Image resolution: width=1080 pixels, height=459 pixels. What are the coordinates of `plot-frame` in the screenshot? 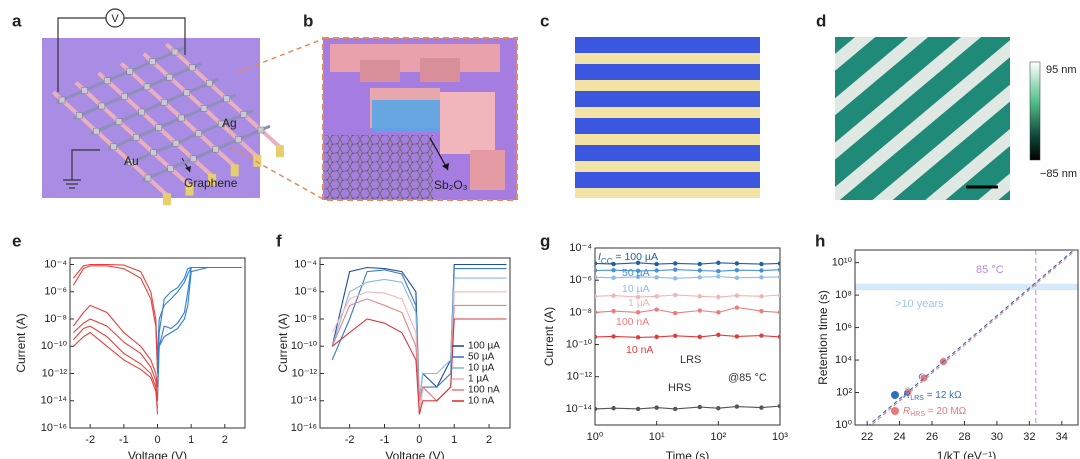 It's located at (415, 343).